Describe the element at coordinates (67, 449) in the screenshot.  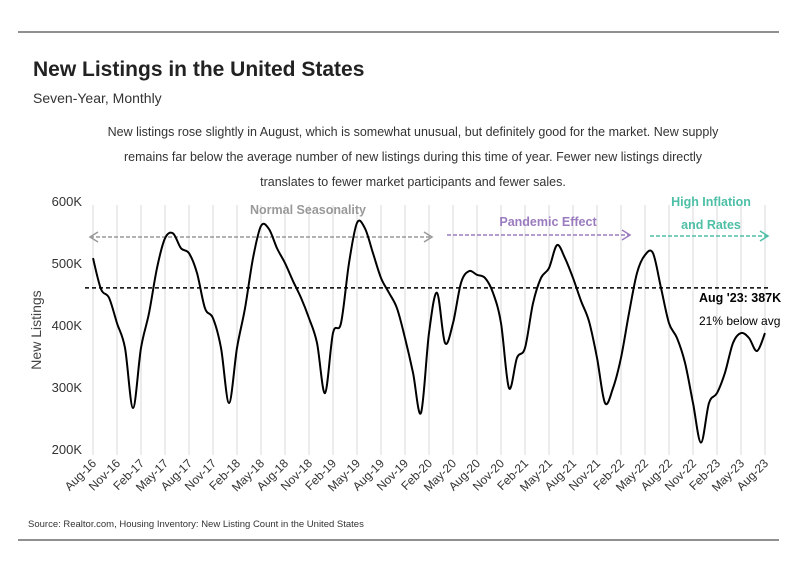
I see `y-tick-label: 200K` at that location.